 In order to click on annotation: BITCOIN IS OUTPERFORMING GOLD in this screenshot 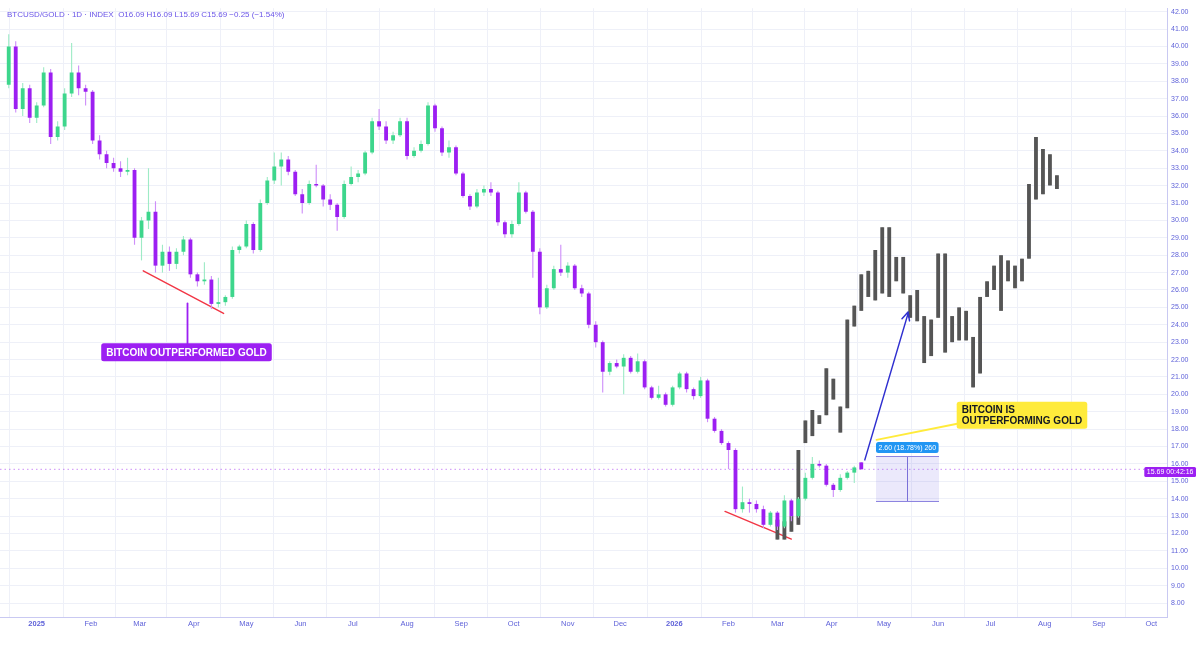, I will do `click(1022, 414)`.